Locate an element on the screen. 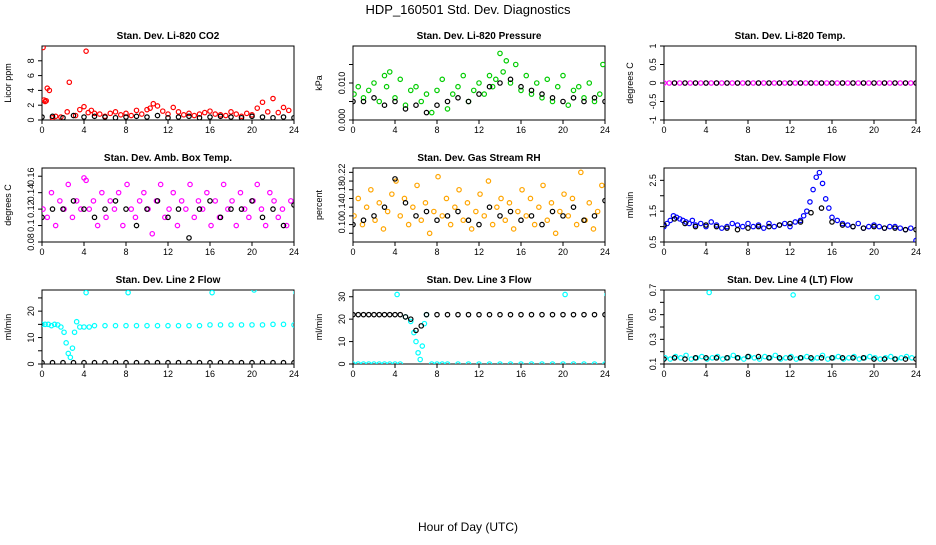 The height and width of the screenshot is (545, 936). x-tick-label: 8 is located at coordinates (125, 252).